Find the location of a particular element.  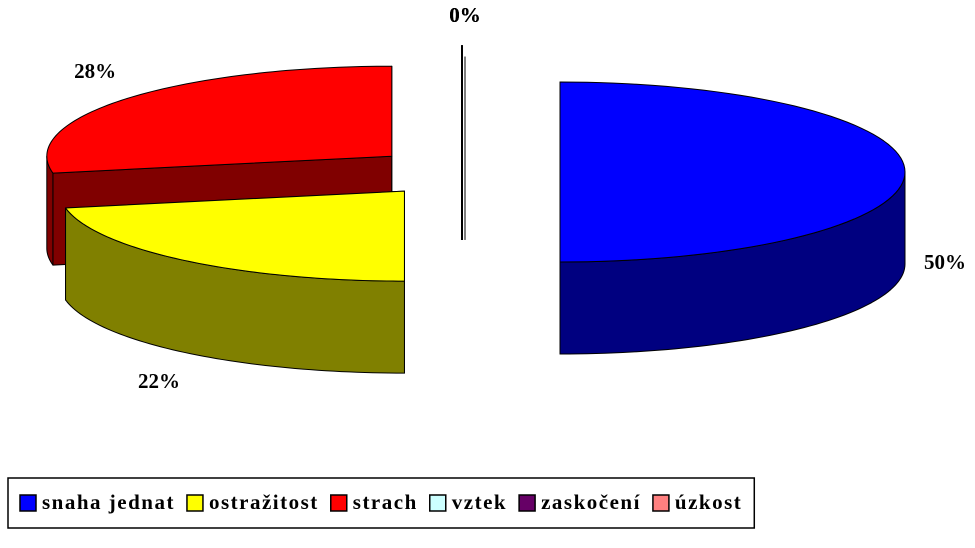

legend-label: ostražitost is located at coordinates (264, 502).